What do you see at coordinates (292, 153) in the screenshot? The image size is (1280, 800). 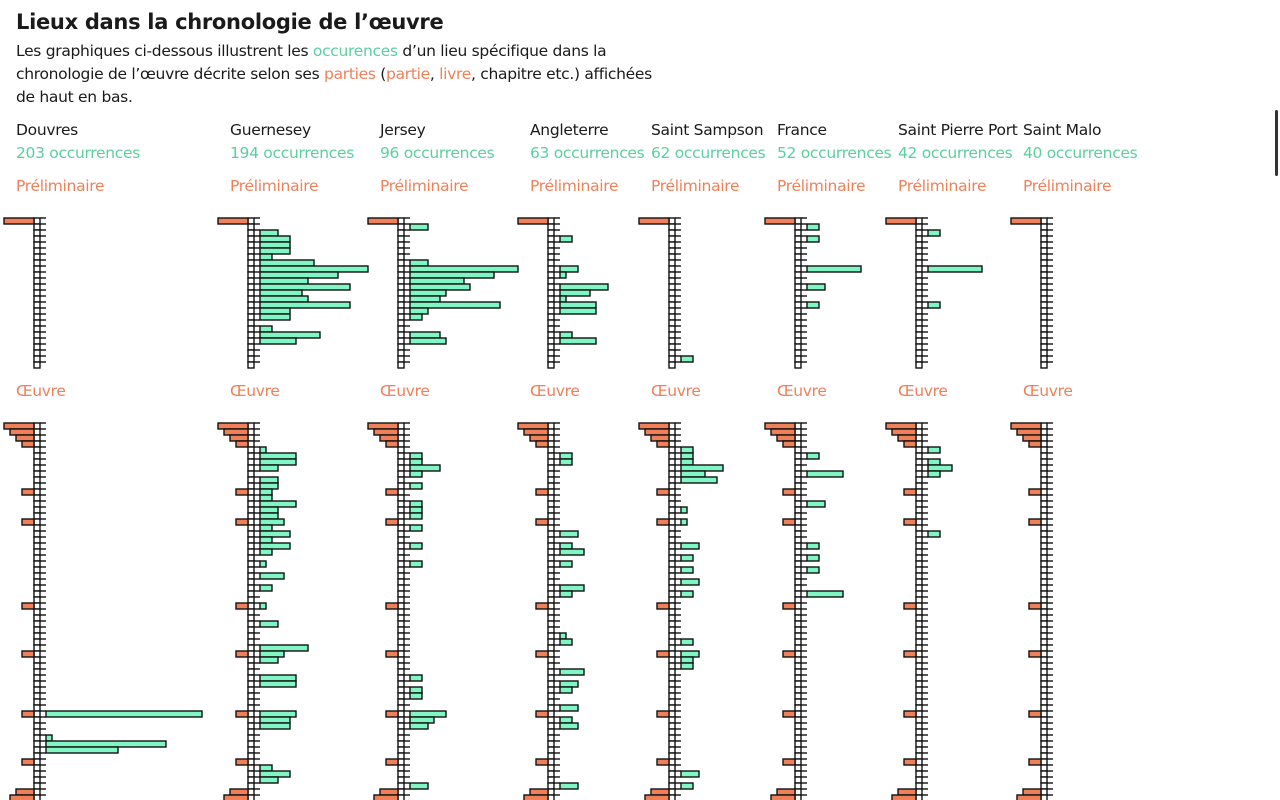 I see `place-occurrence-count: 194 occurrences` at bounding box center [292, 153].